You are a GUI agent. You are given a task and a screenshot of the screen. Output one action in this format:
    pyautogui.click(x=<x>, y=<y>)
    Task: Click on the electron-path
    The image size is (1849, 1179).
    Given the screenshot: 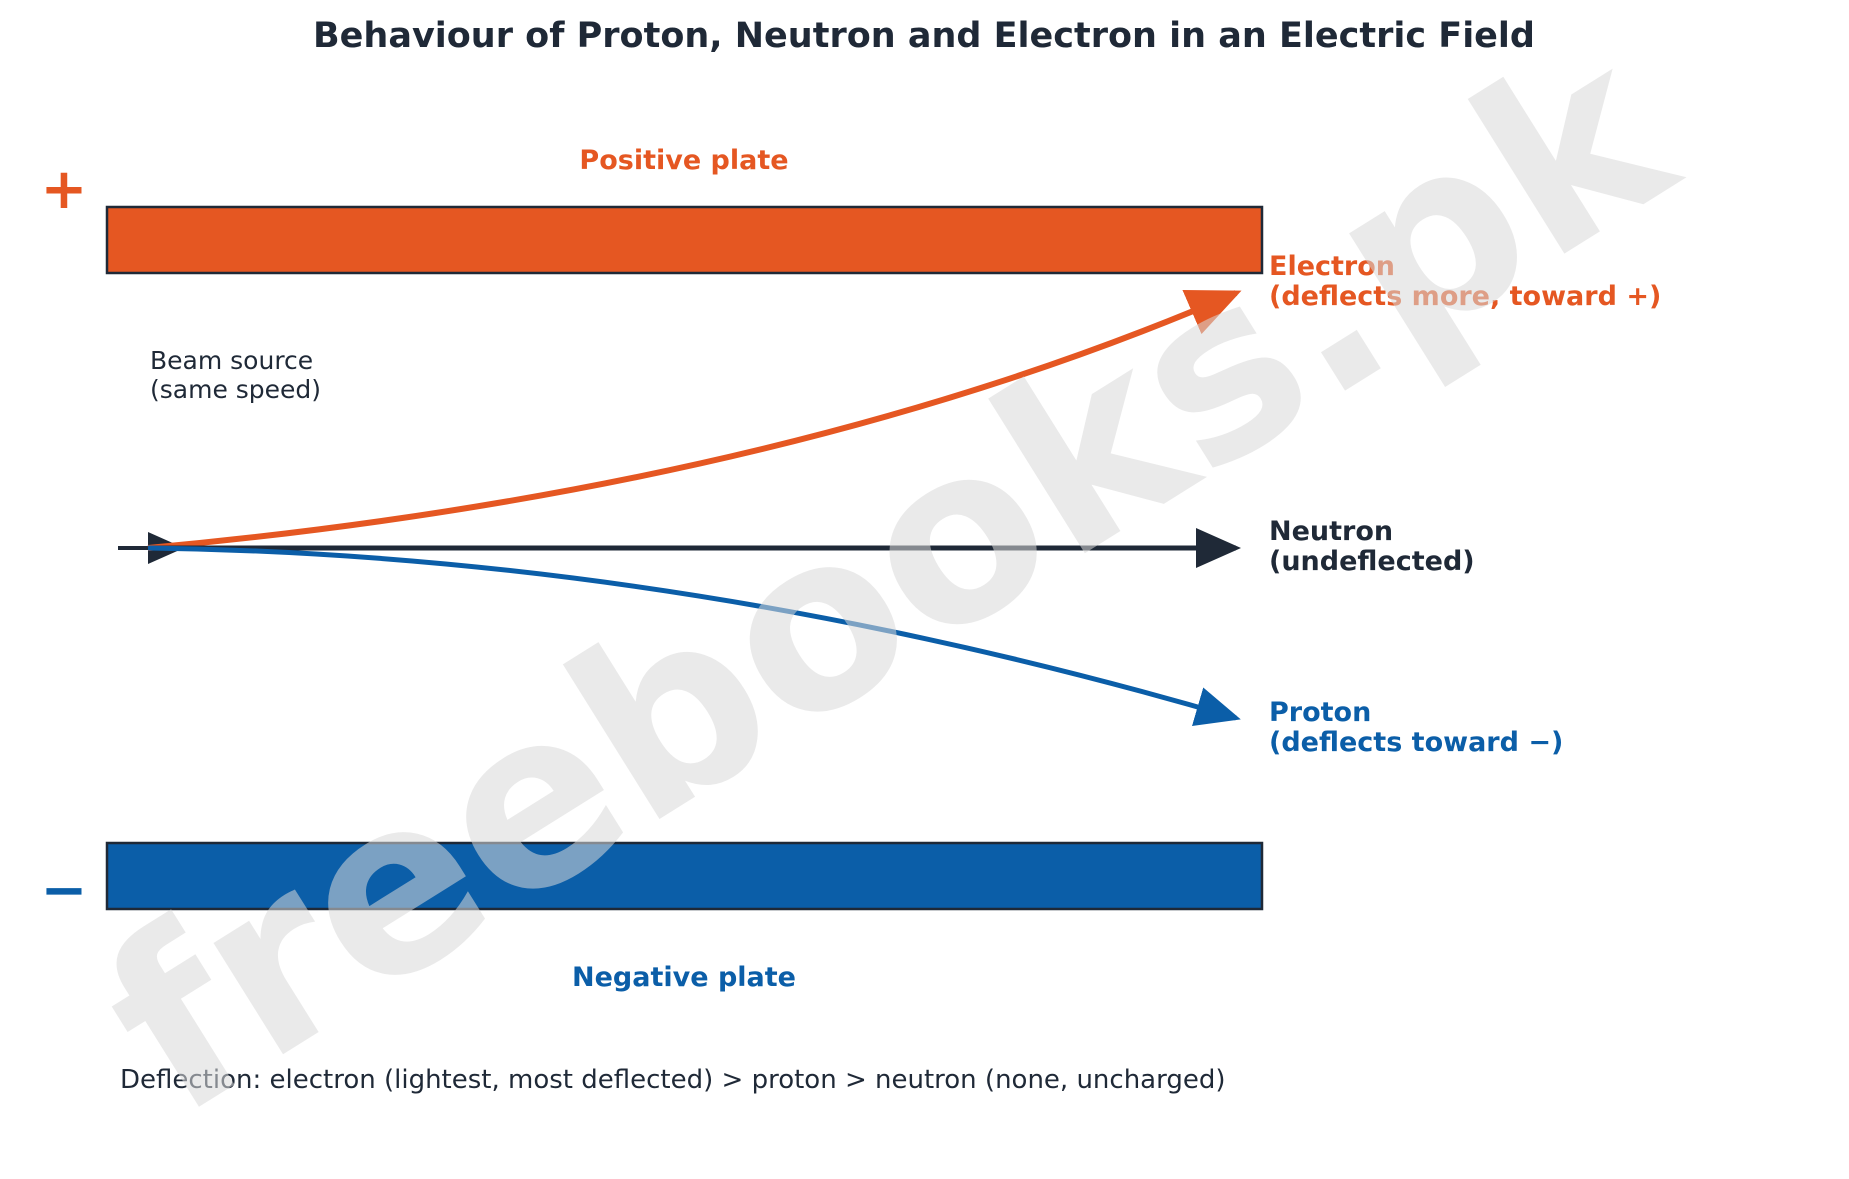 What is the action you would take?
    pyautogui.click(x=694, y=420)
    